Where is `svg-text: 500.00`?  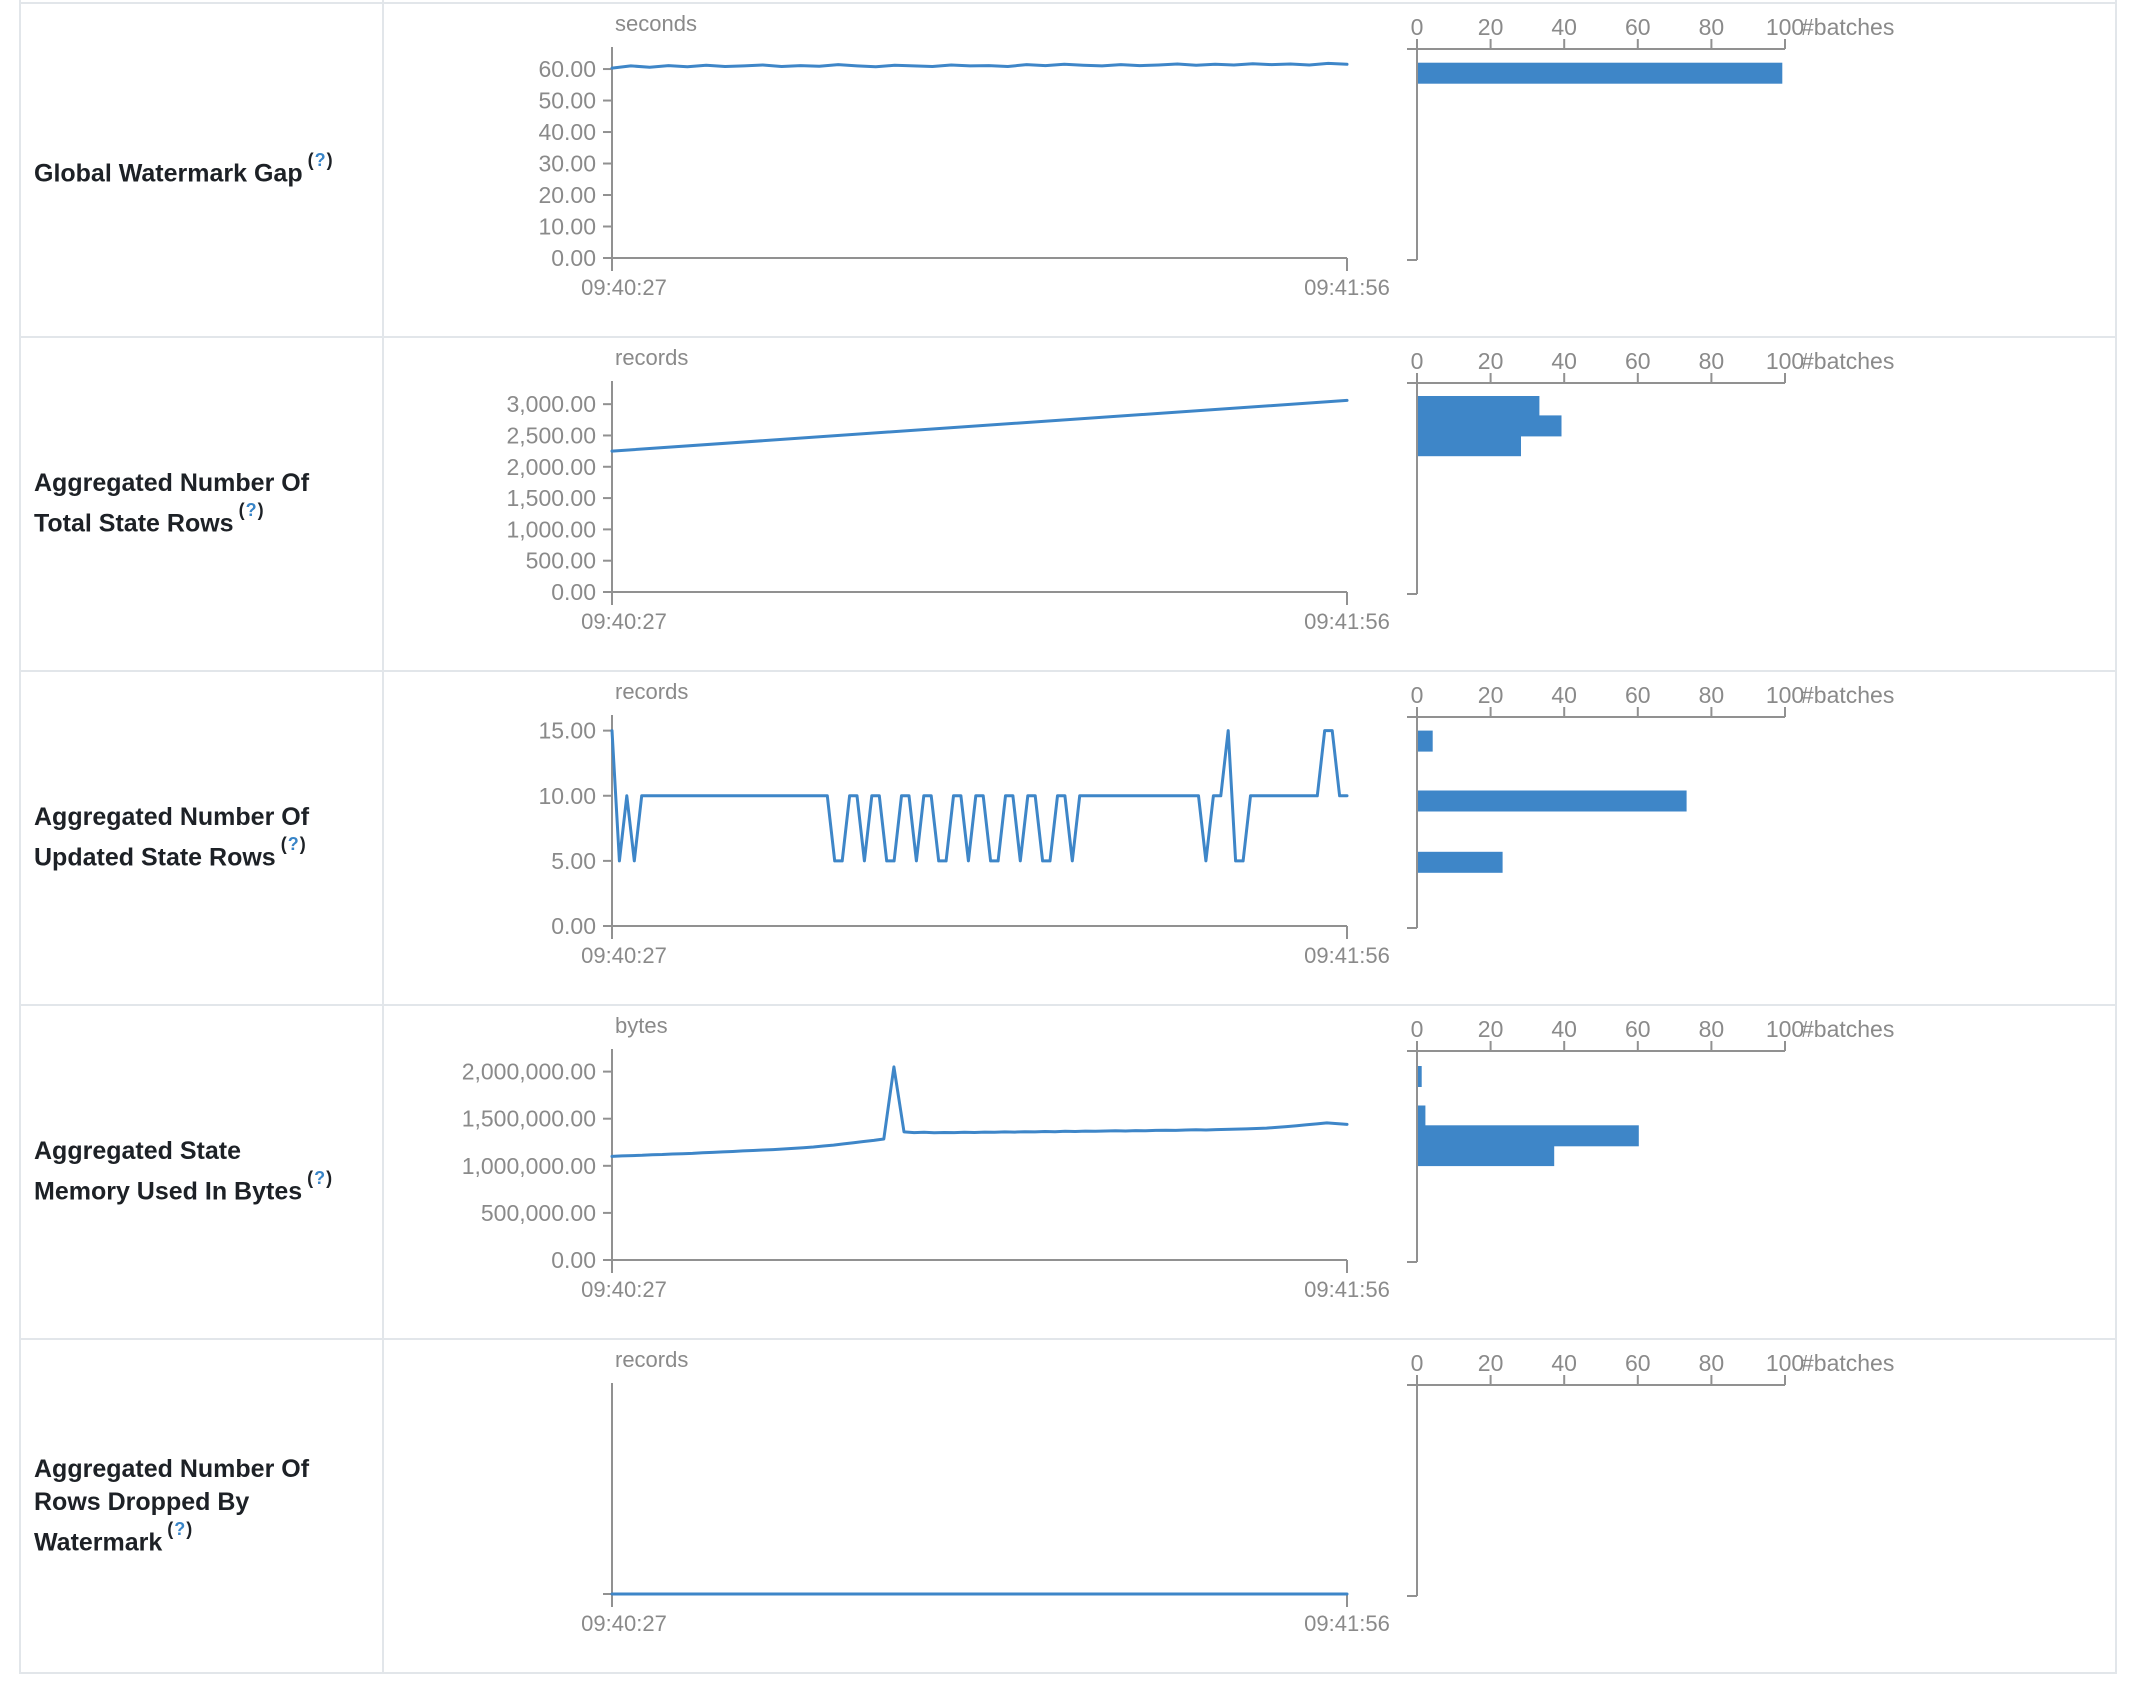 svg-text: 500.00 is located at coordinates (561, 561).